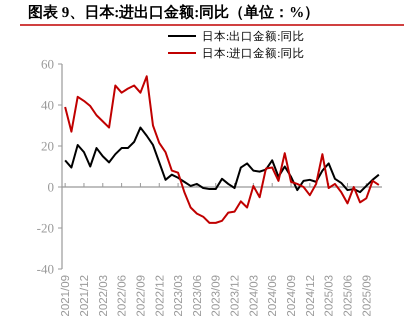 The image size is (414, 329). I want to click on x-tick-label: 2024/03, so click(254, 296).